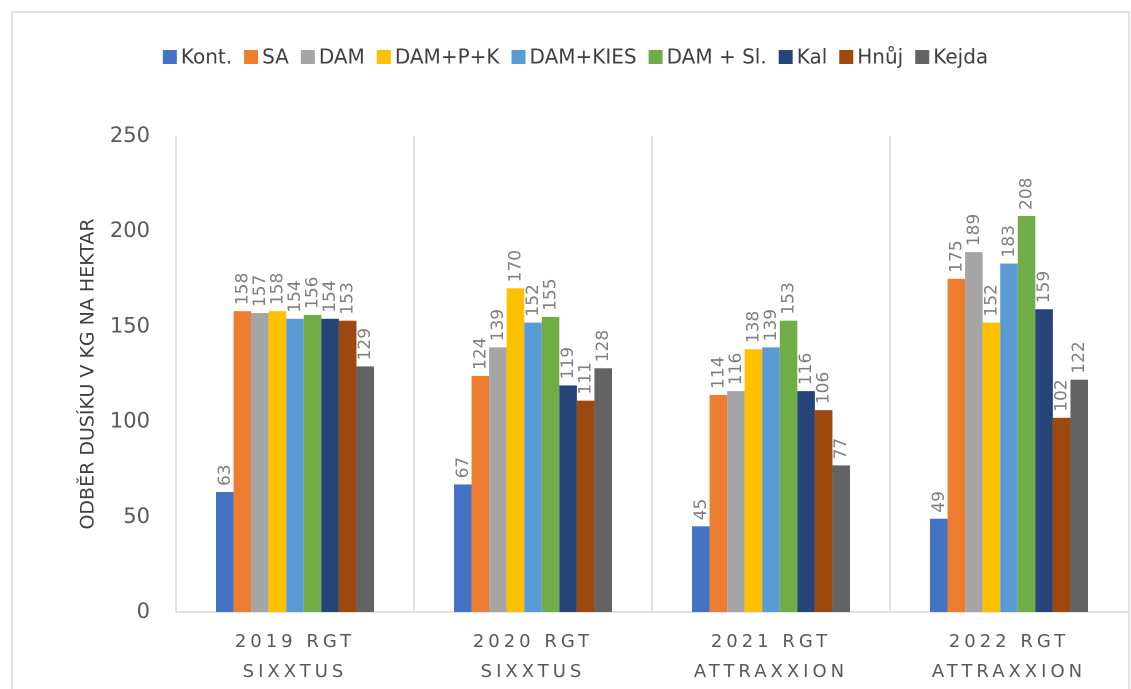 Image resolution: width=1131 pixels, height=689 pixels. I want to click on data-label: 156, so click(313, 293).